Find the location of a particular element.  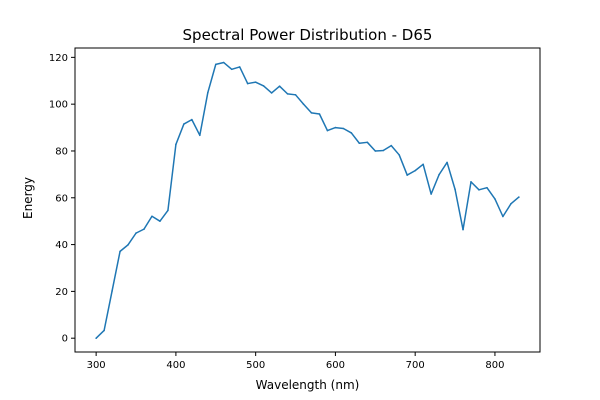

y-axis: 0 20 40 60 80 100 120 is located at coordinates (62, 199).